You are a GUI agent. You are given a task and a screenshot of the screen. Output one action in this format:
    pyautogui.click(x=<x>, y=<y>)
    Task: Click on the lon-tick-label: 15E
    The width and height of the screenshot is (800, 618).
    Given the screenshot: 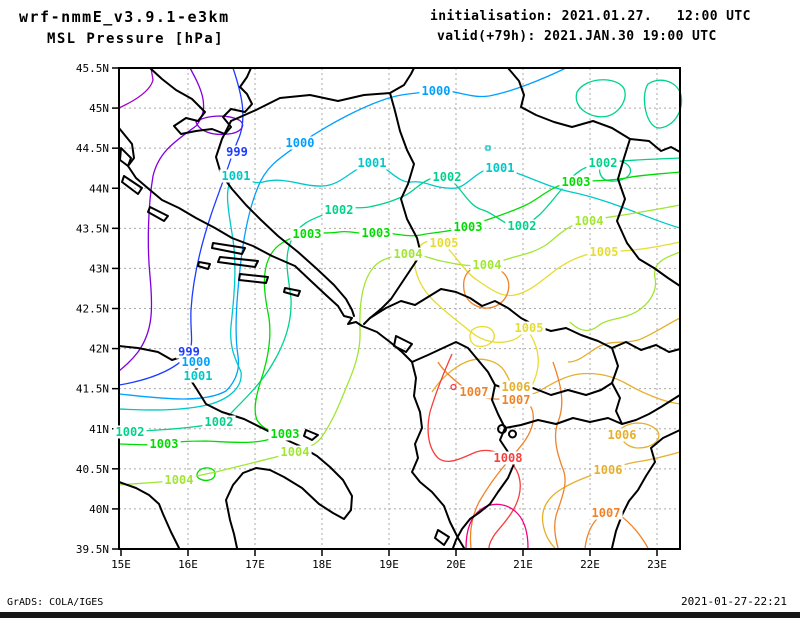 What is the action you would take?
    pyautogui.click(x=121, y=564)
    